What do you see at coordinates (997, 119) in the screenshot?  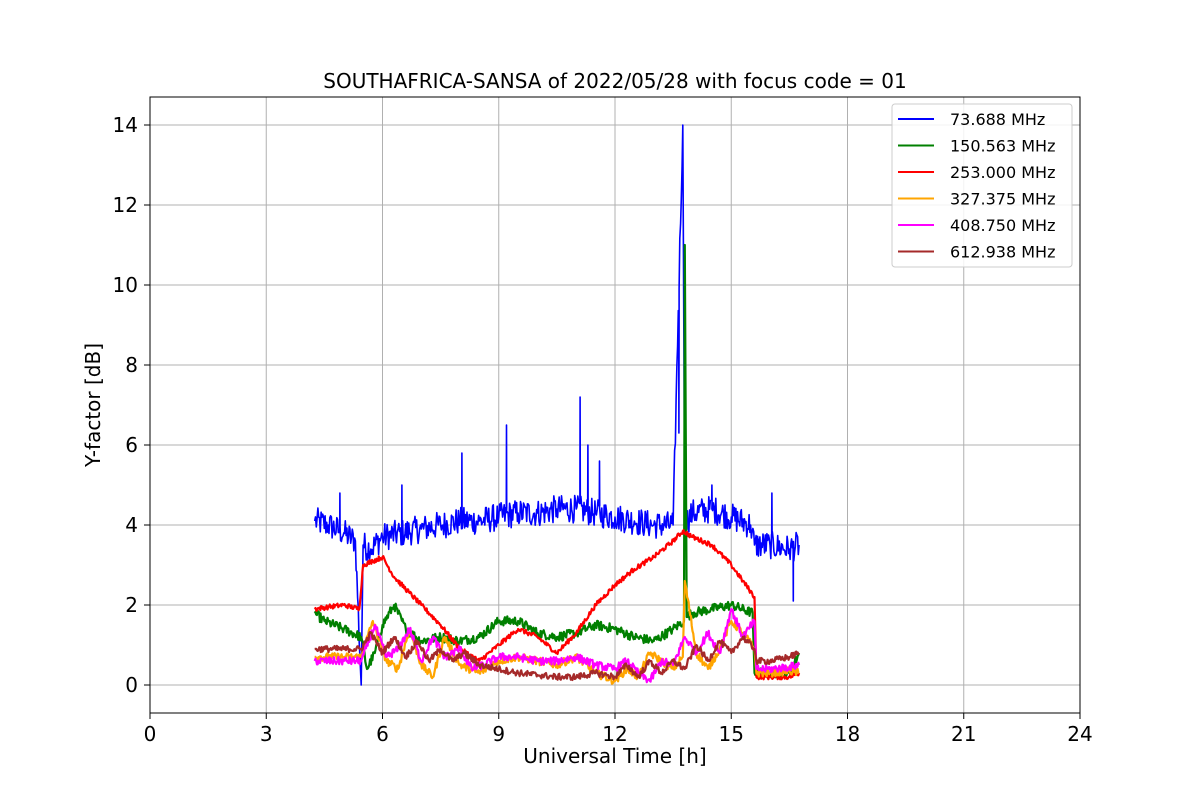 I see `legend-label: 73.688 MHz` at bounding box center [997, 119].